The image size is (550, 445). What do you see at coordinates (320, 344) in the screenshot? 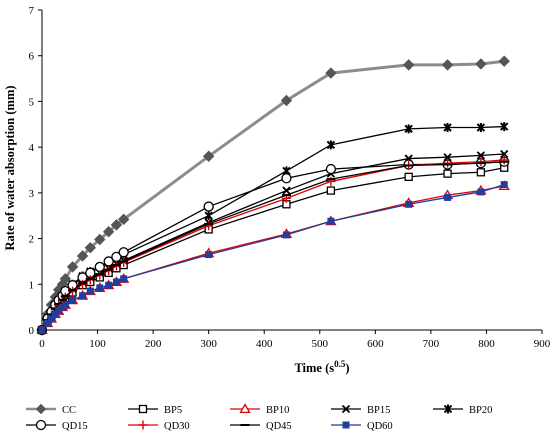
I see `x-tick-label: 500` at bounding box center [320, 344].